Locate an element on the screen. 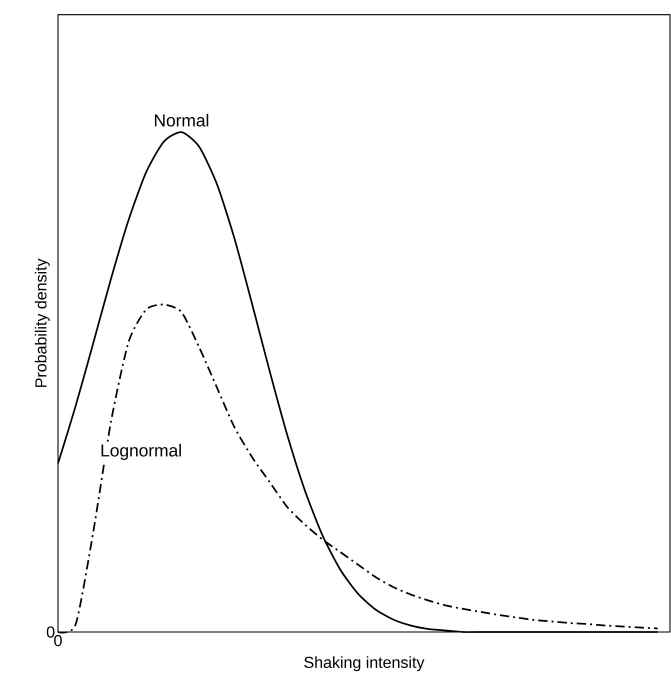 This screenshot has height=690, width=671. series-label: Normal is located at coordinates (181, 120).